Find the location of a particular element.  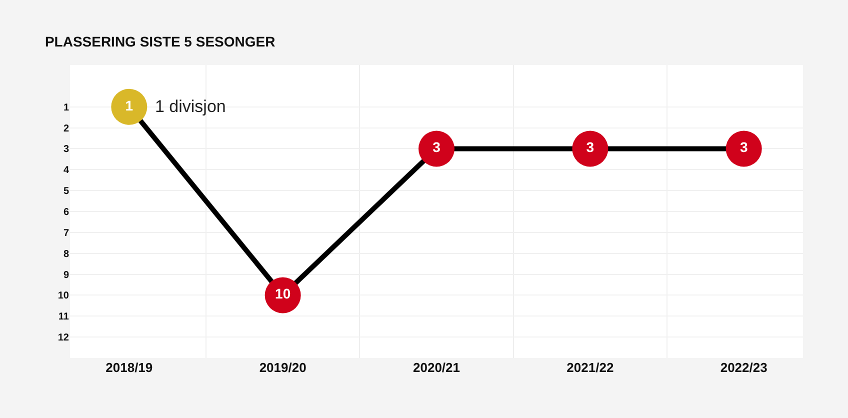

x-tick-label: 2022/23 is located at coordinates (744, 367).